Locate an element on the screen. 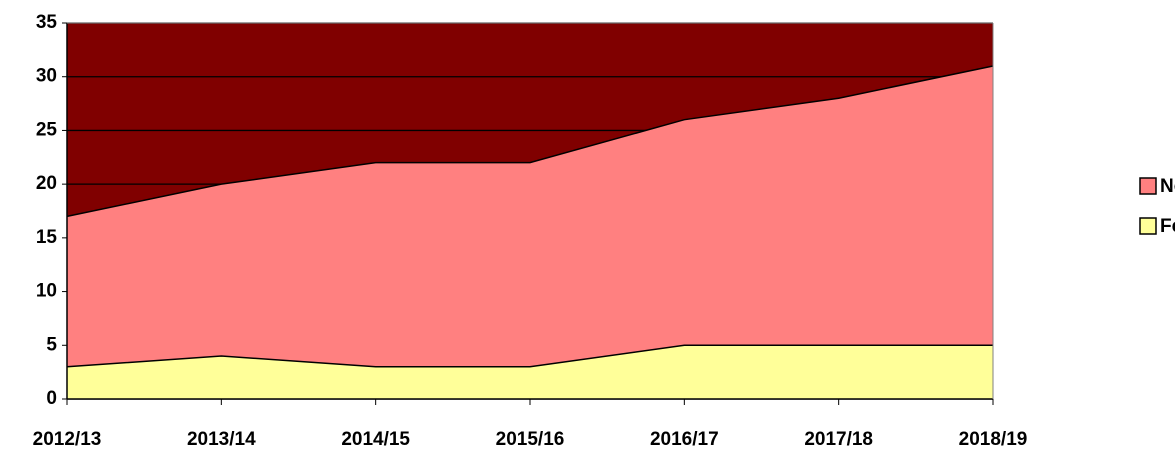  y-tick-label: 25 is located at coordinates (47, 129).